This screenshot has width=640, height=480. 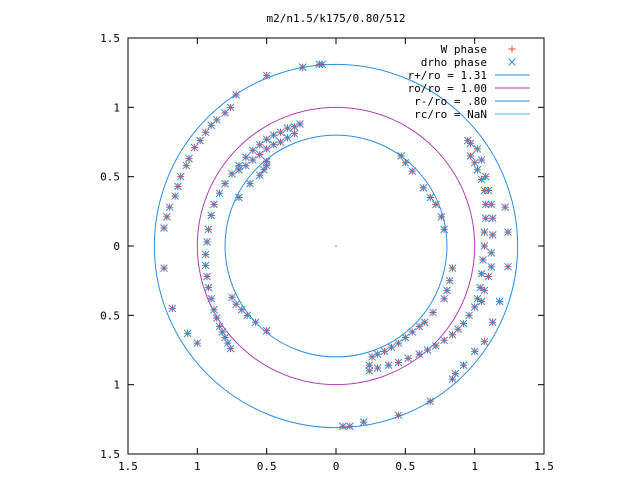 I want to click on legend-cross-marker, so click(x=512, y=62).